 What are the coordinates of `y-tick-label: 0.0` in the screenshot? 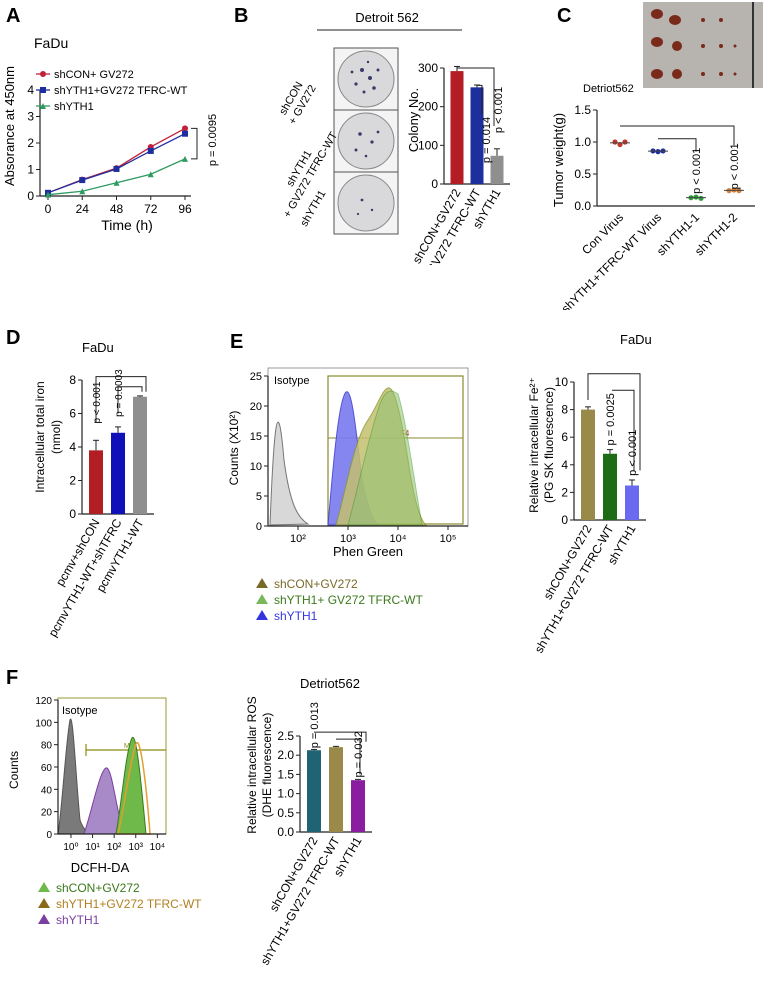 It's located at (582, 206).